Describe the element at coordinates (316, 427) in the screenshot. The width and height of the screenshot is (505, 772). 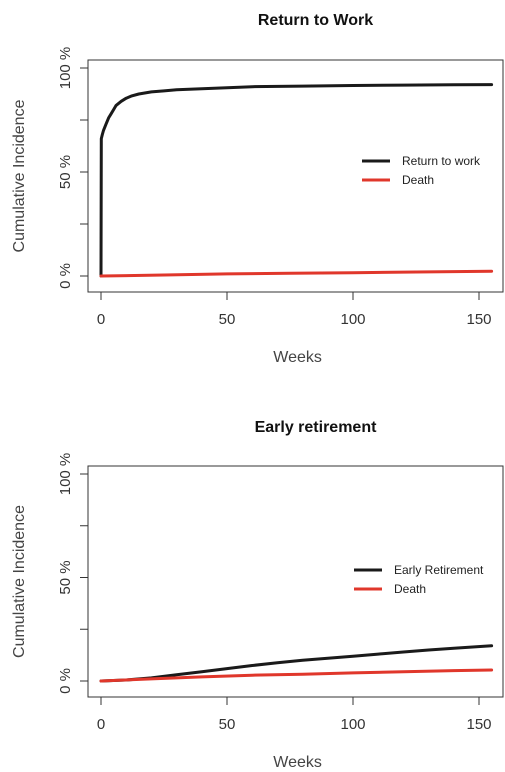
I see `chart-title: Early retirement` at that location.